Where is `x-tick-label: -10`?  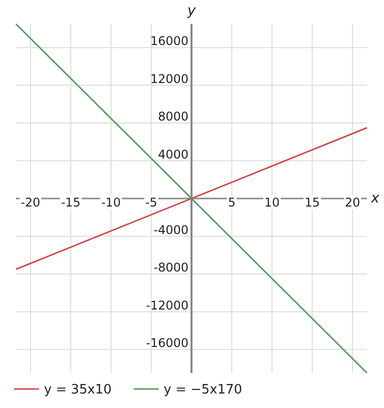
x-tick-label: -10 is located at coordinates (111, 202).